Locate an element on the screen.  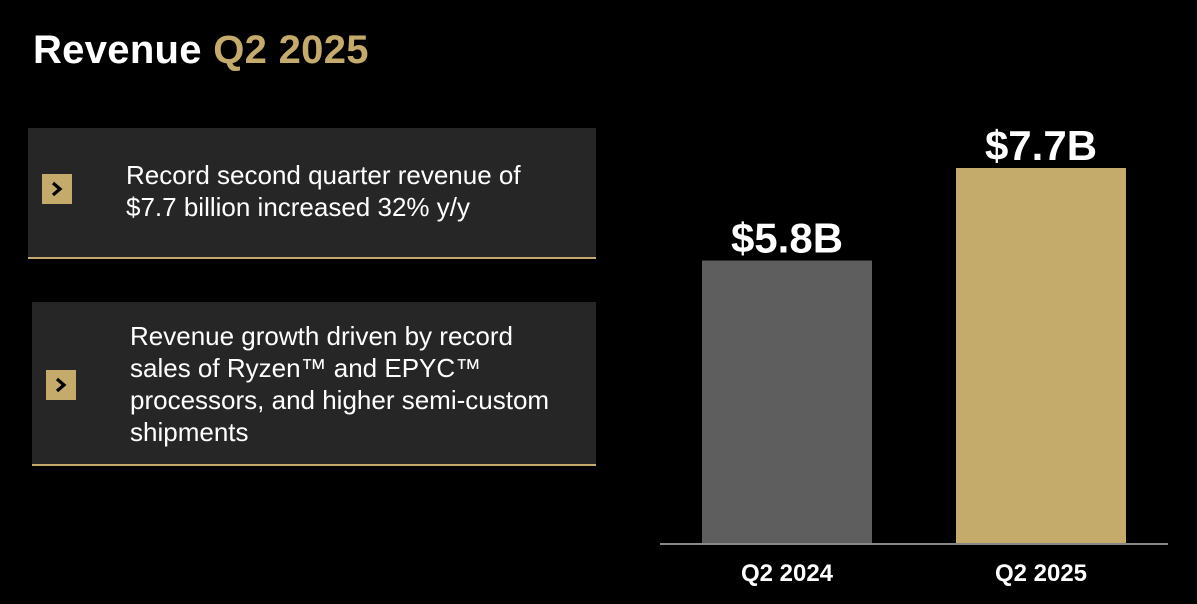
bar-data-label: $7.7B is located at coordinates (1041, 145).